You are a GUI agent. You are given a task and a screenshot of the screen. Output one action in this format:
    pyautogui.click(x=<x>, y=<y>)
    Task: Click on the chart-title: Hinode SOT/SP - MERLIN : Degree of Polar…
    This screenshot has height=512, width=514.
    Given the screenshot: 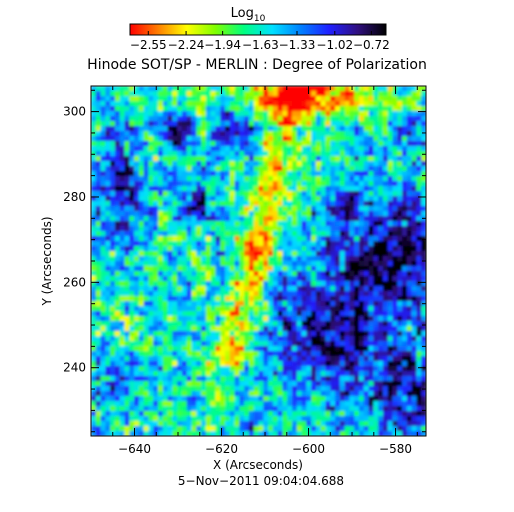 What is the action you would take?
    pyautogui.click(x=257, y=65)
    